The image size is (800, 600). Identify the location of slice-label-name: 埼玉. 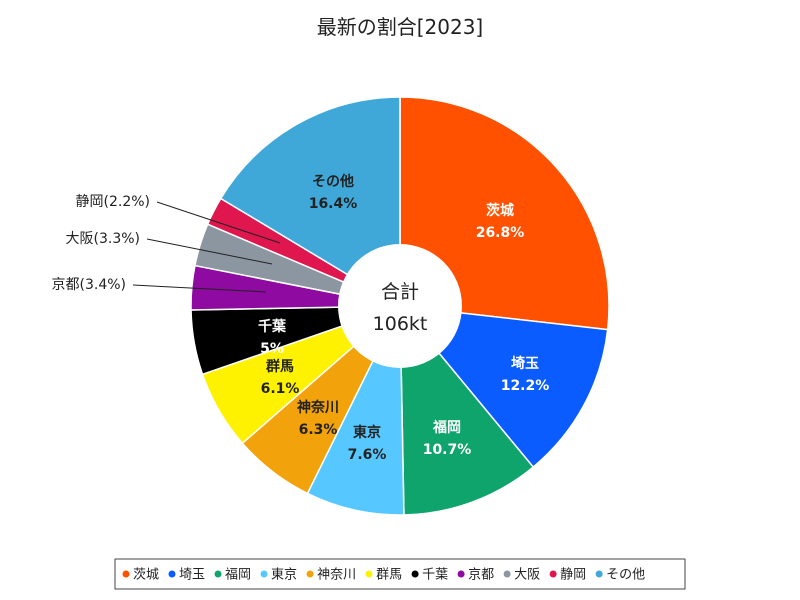
(525, 363).